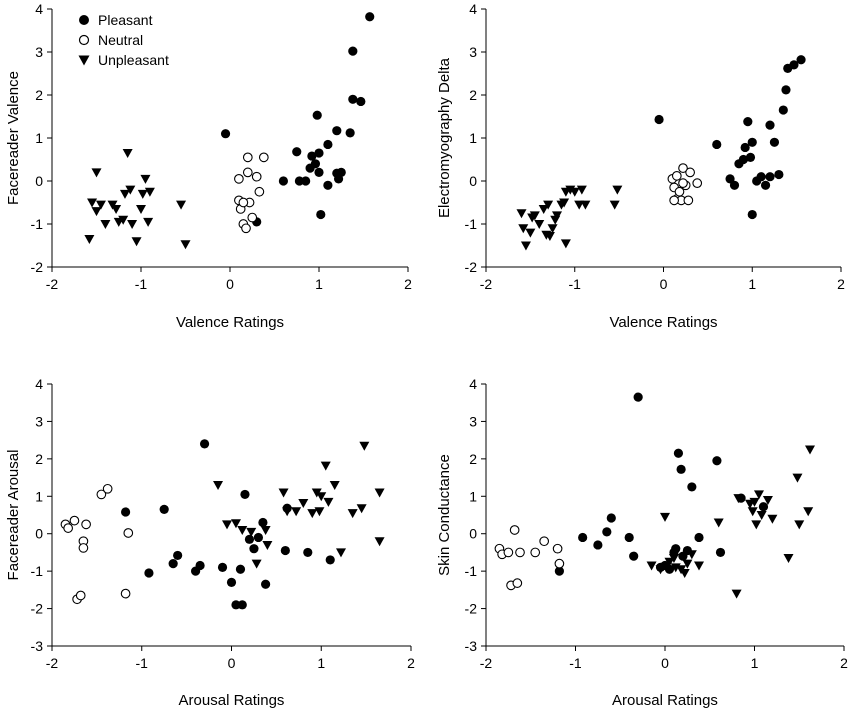 This screenshot has height=711, width=850. I want to click on legend-label-neutral: Neutral, so click(120, 40).